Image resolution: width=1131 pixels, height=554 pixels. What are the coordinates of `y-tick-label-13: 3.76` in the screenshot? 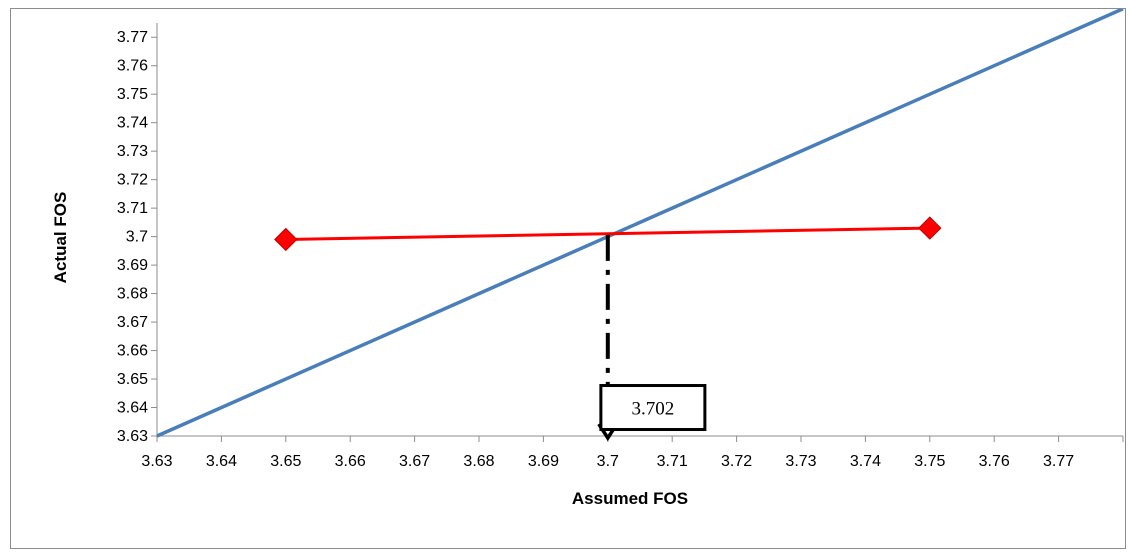 It's located at (132, 66).